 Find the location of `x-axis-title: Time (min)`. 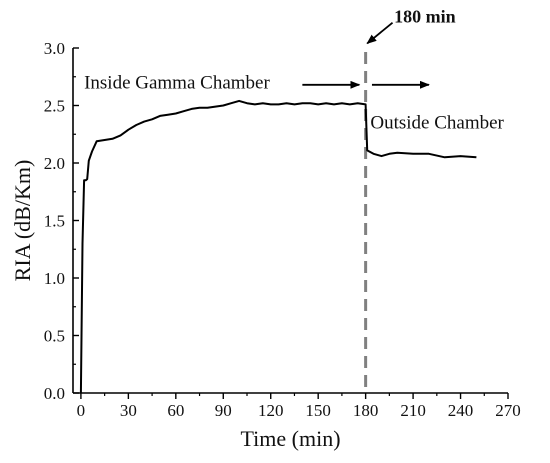

x-axis-title: Time (min) is located at coordinates (290, 438).